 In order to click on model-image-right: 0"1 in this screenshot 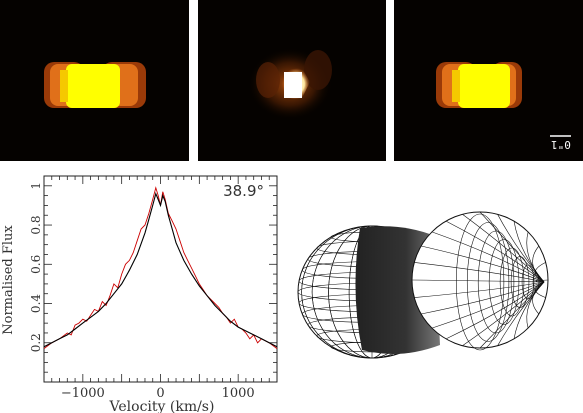, I will do `click(488, 80)`.